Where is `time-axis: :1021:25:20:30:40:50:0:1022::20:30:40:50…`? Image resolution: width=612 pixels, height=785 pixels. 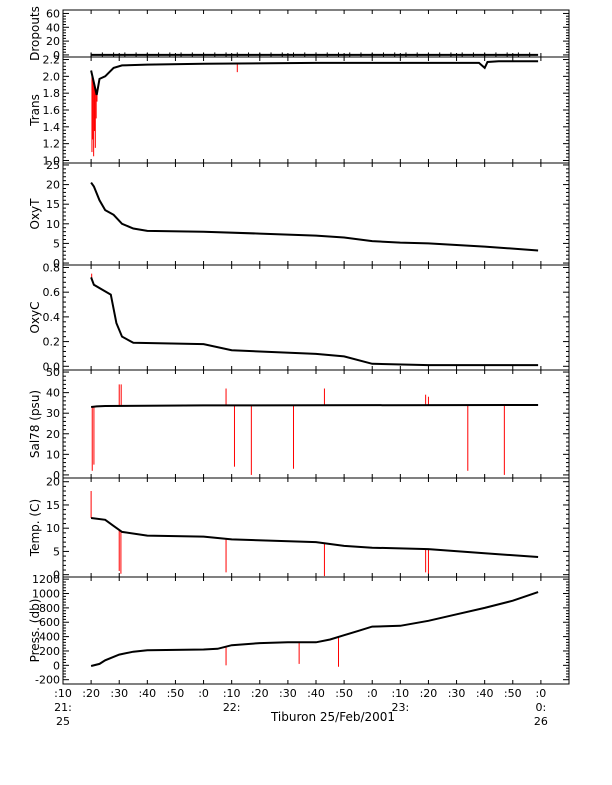
time-axis: :1021:25:20:30:40:50:0:1022::20:30:40:50… is located at coordinates (301, 707).